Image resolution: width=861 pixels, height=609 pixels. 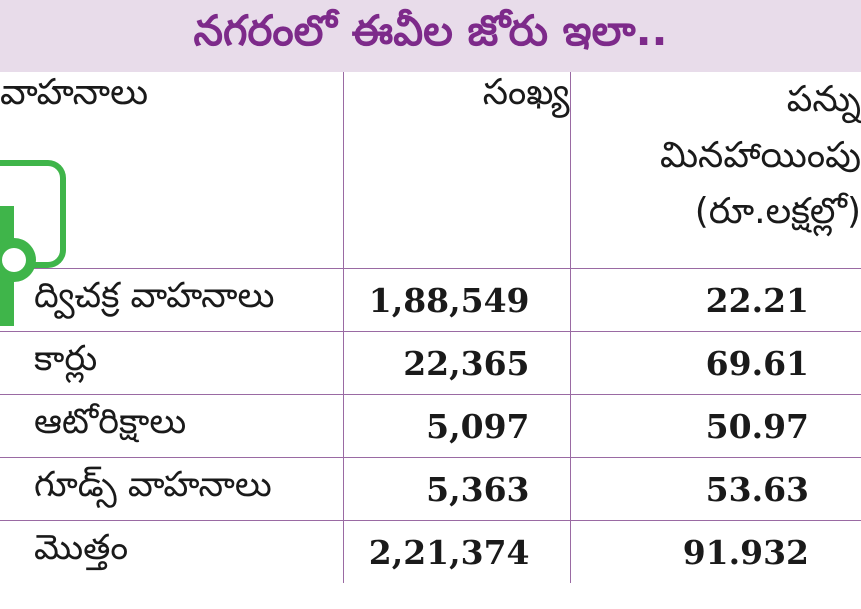 What do you see at coordinates (456, 489) in the screenshot?
I see `row-count: 5,363` at bounding box center [456, 489].